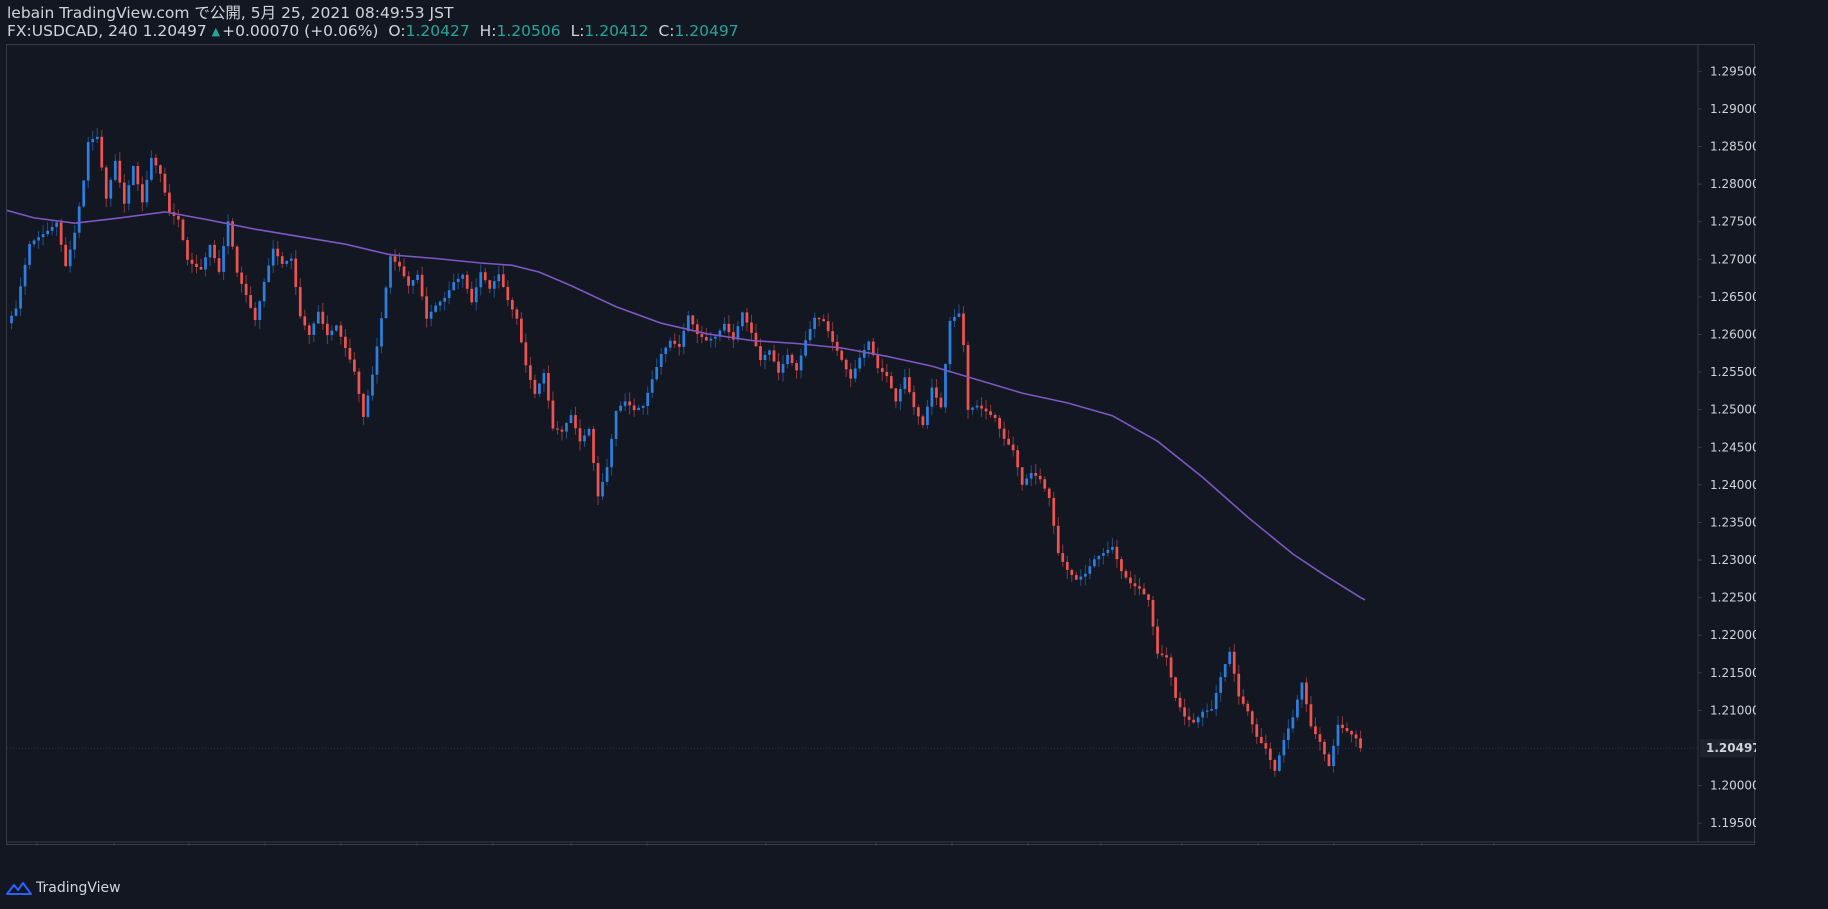  Describe the element at coordinates (577, 31) in the screenshot. I see `low-label: L:` at that location.